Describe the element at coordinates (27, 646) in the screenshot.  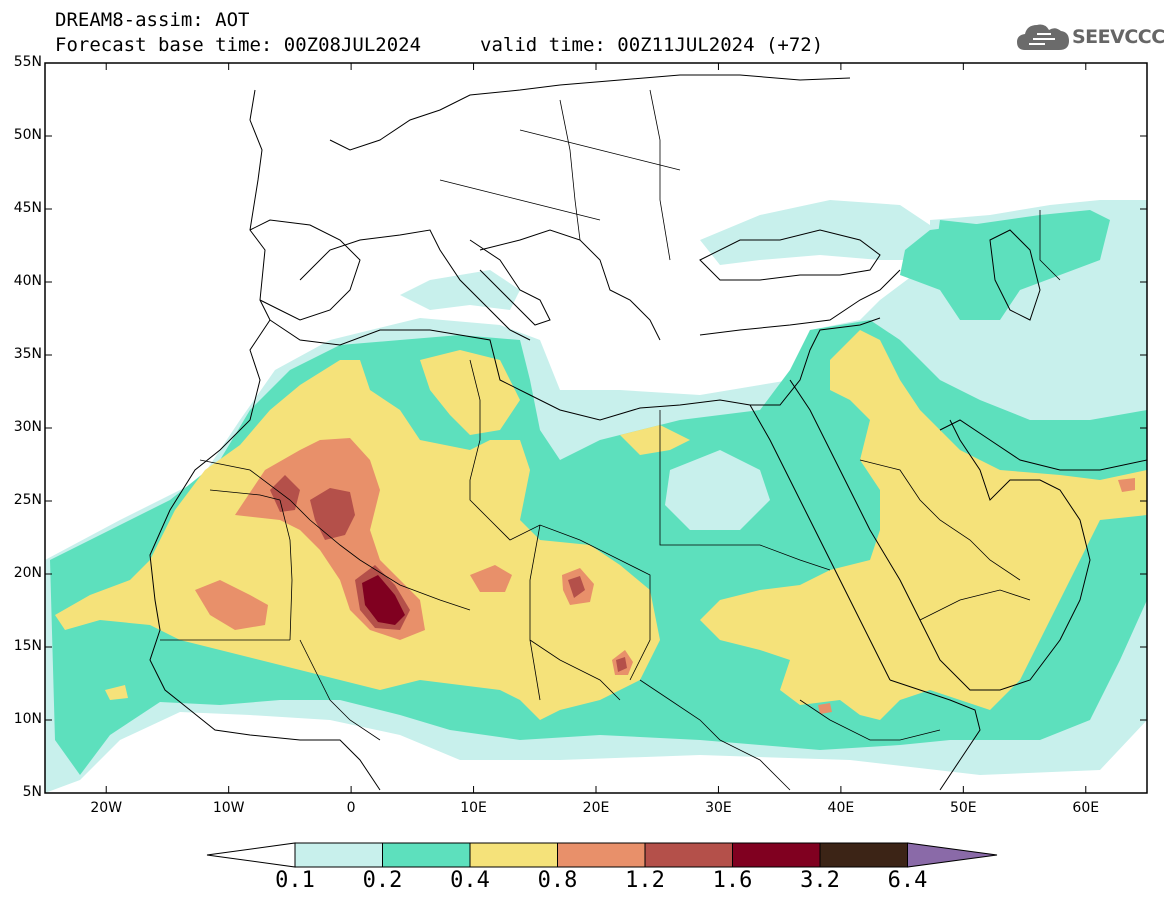
I see `lat-label: 15N` at that location.